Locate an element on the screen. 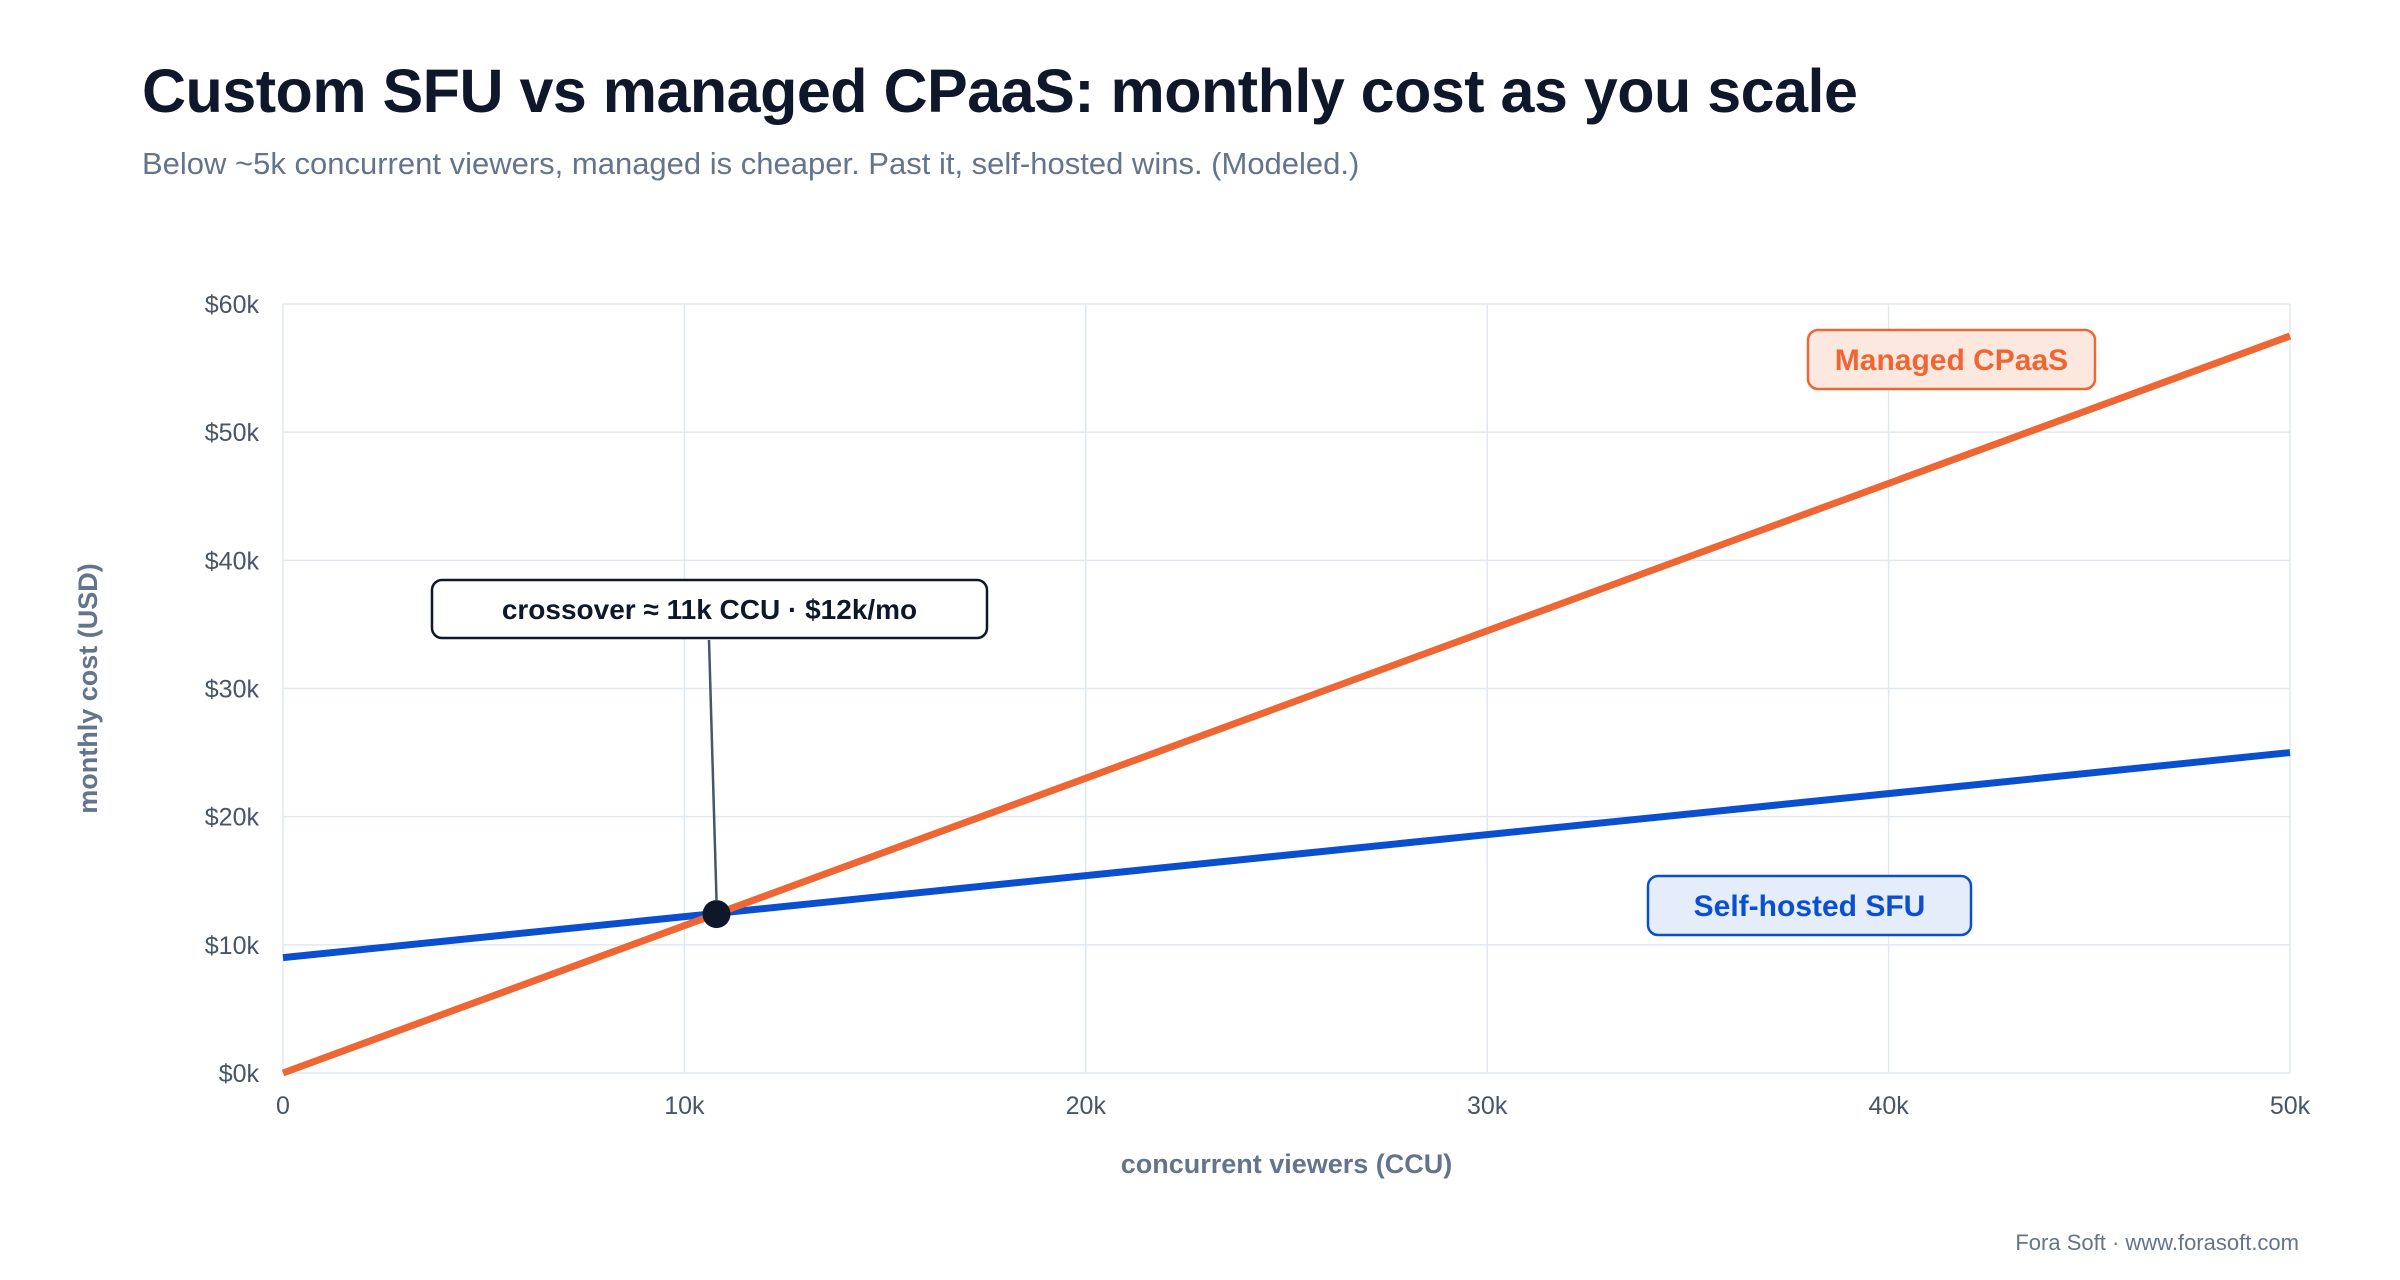 The height and width of the screenshot is (1280, 2400). footer-credit: Fora Soft · www.forasoft.com is located at coordinates (2157, 1242).